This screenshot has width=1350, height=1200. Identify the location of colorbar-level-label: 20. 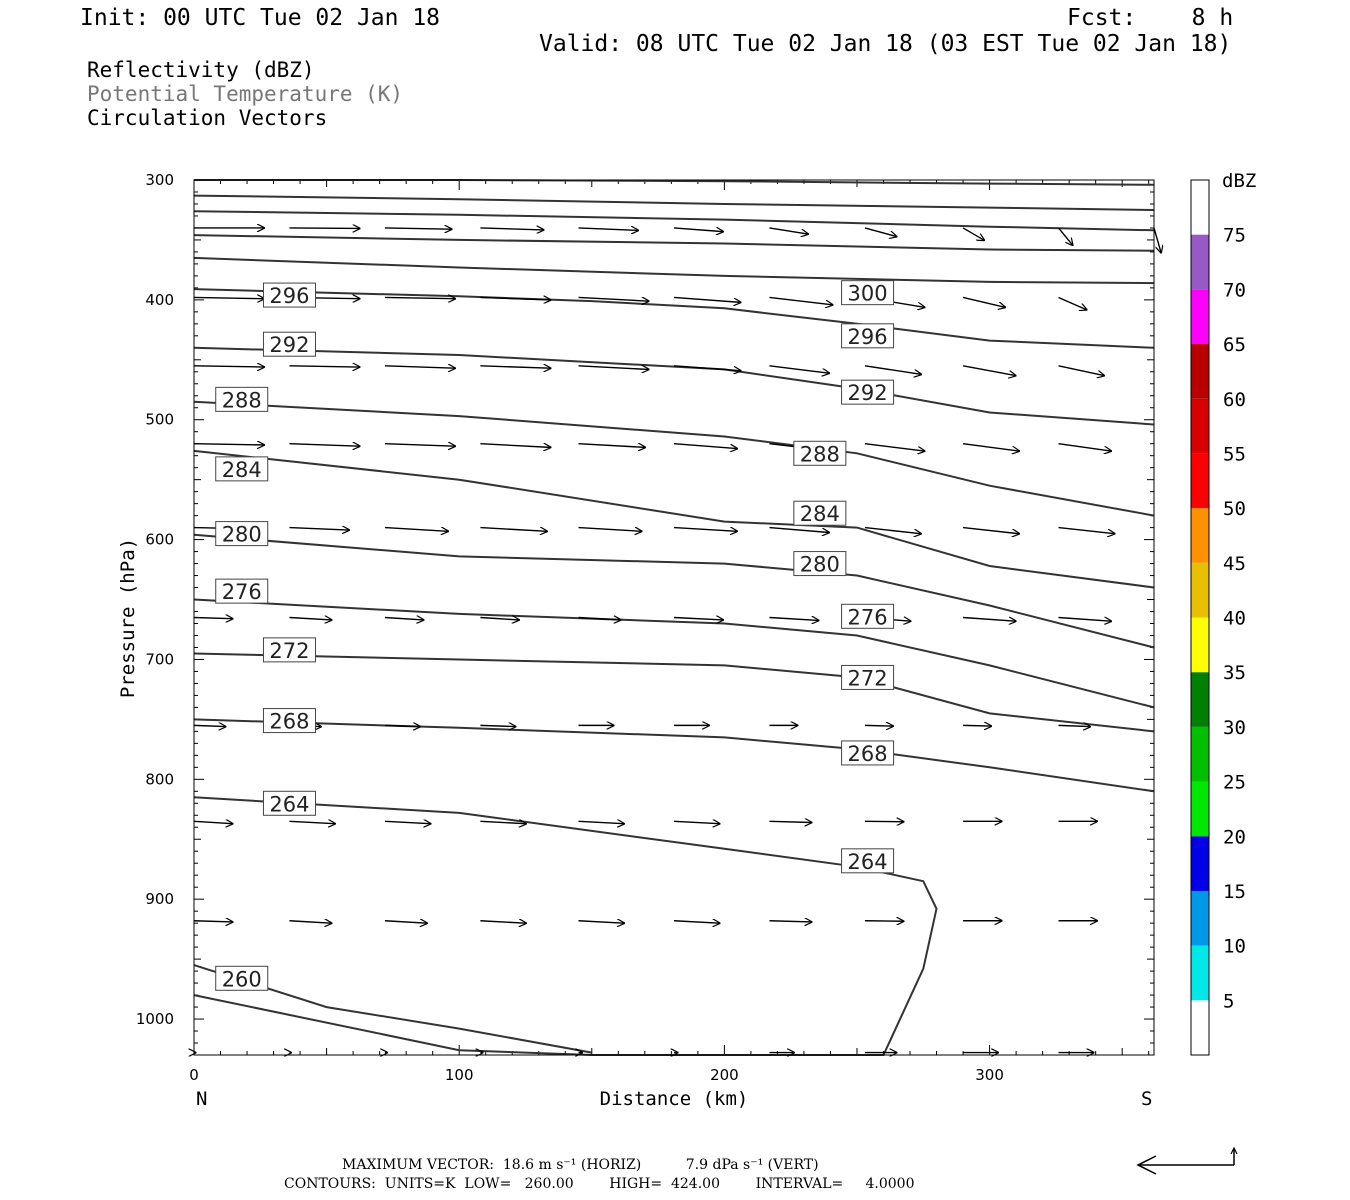
(1234, 837).